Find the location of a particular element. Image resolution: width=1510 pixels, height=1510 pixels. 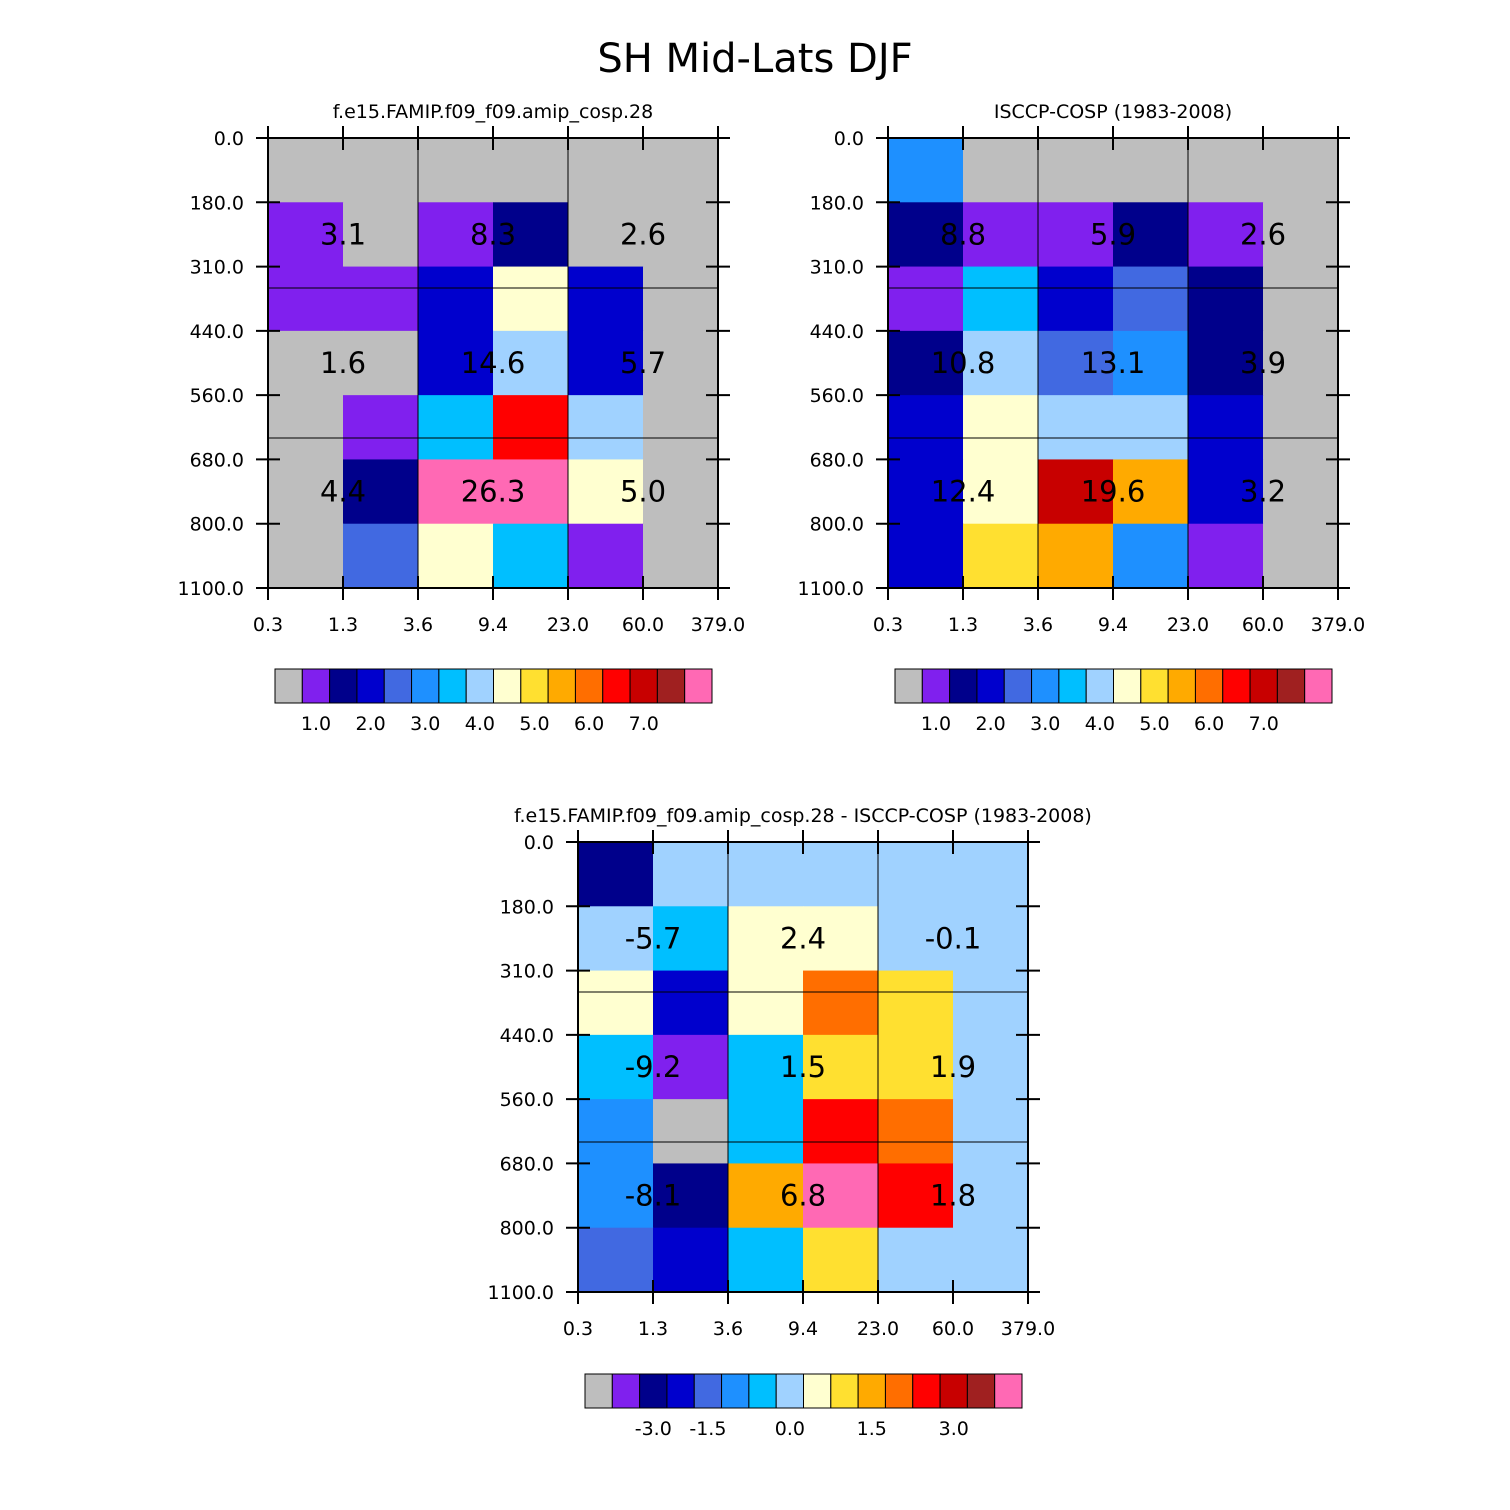

colorbar: 1.0 2.0 3.0 4.0 5.0 6.0 7.0 is located at coordinates (1113, 701).